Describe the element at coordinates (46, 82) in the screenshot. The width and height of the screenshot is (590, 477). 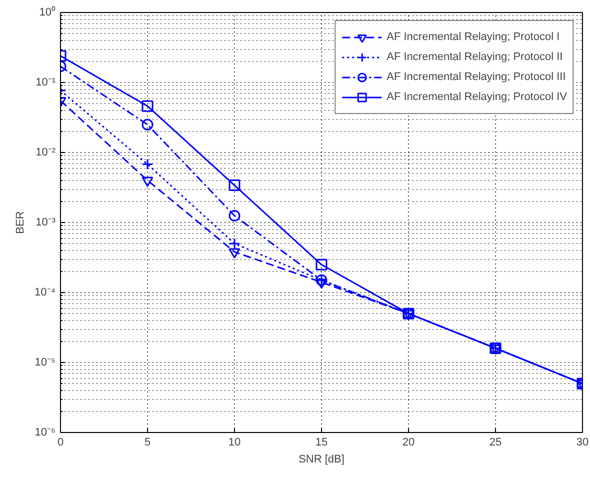
I see `y-tick-label: 10⁻¹` at that location.